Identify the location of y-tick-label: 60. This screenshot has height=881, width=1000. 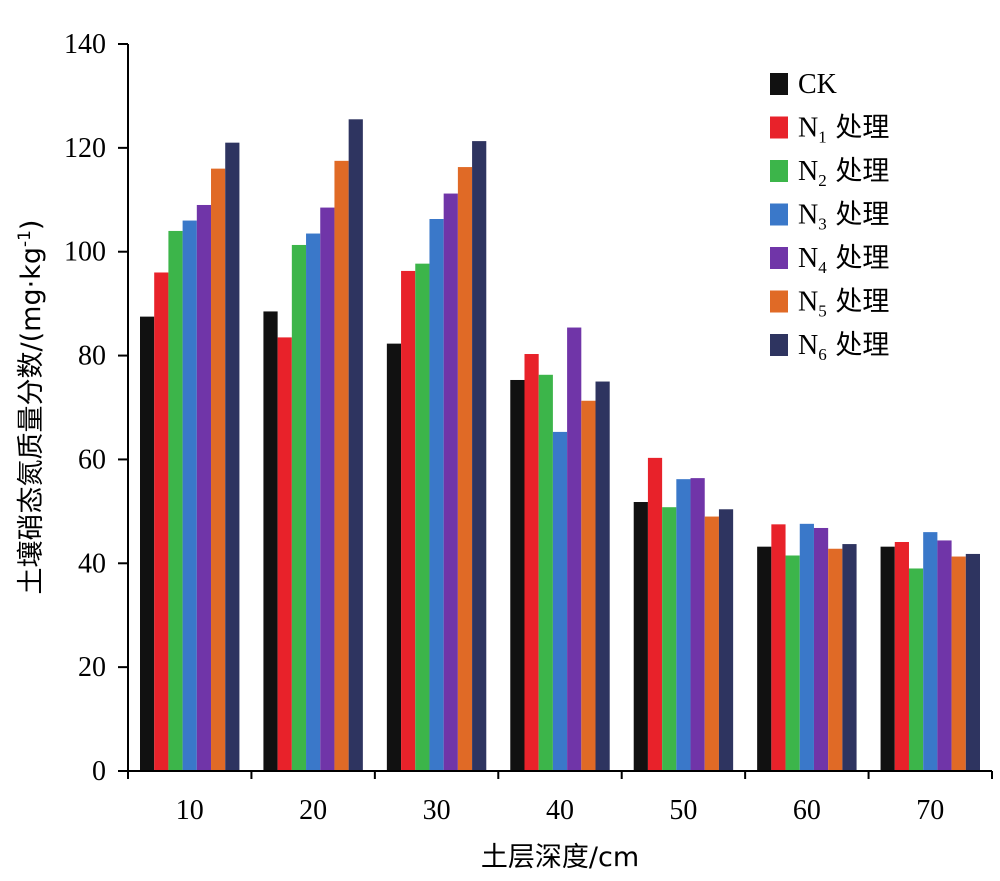
(92, 459).